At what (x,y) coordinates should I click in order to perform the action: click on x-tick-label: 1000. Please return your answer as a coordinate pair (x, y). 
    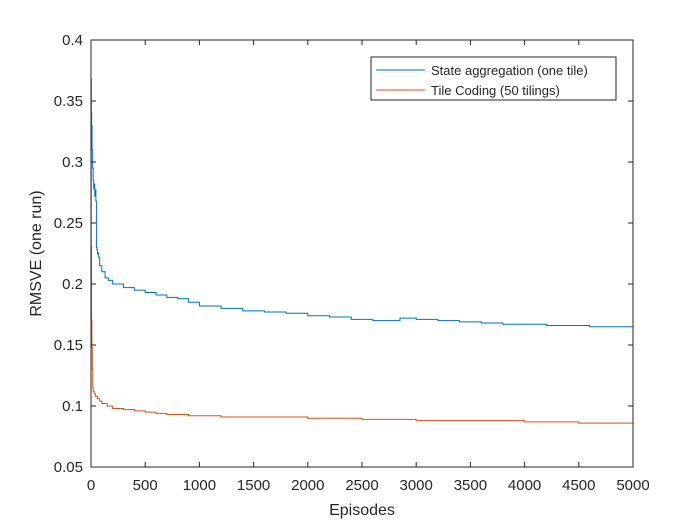
    Looking at the image, I should click on (199, 485).